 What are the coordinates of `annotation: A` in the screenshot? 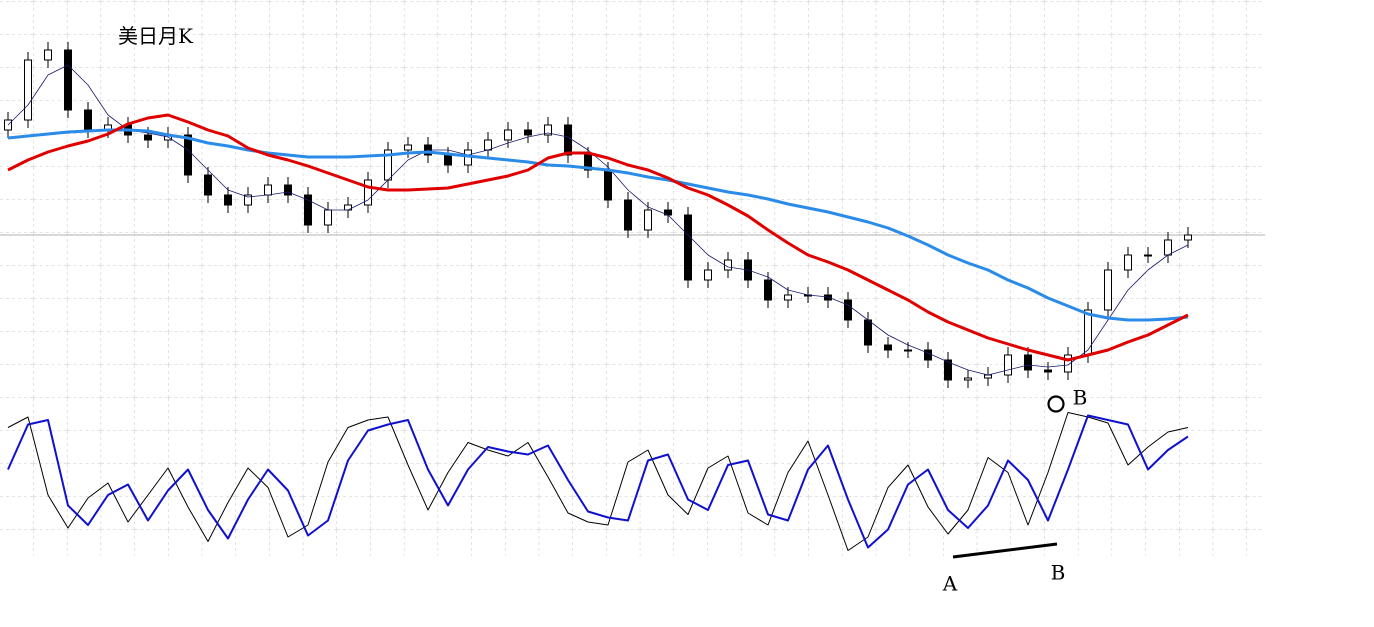 It's located at (950, 584).